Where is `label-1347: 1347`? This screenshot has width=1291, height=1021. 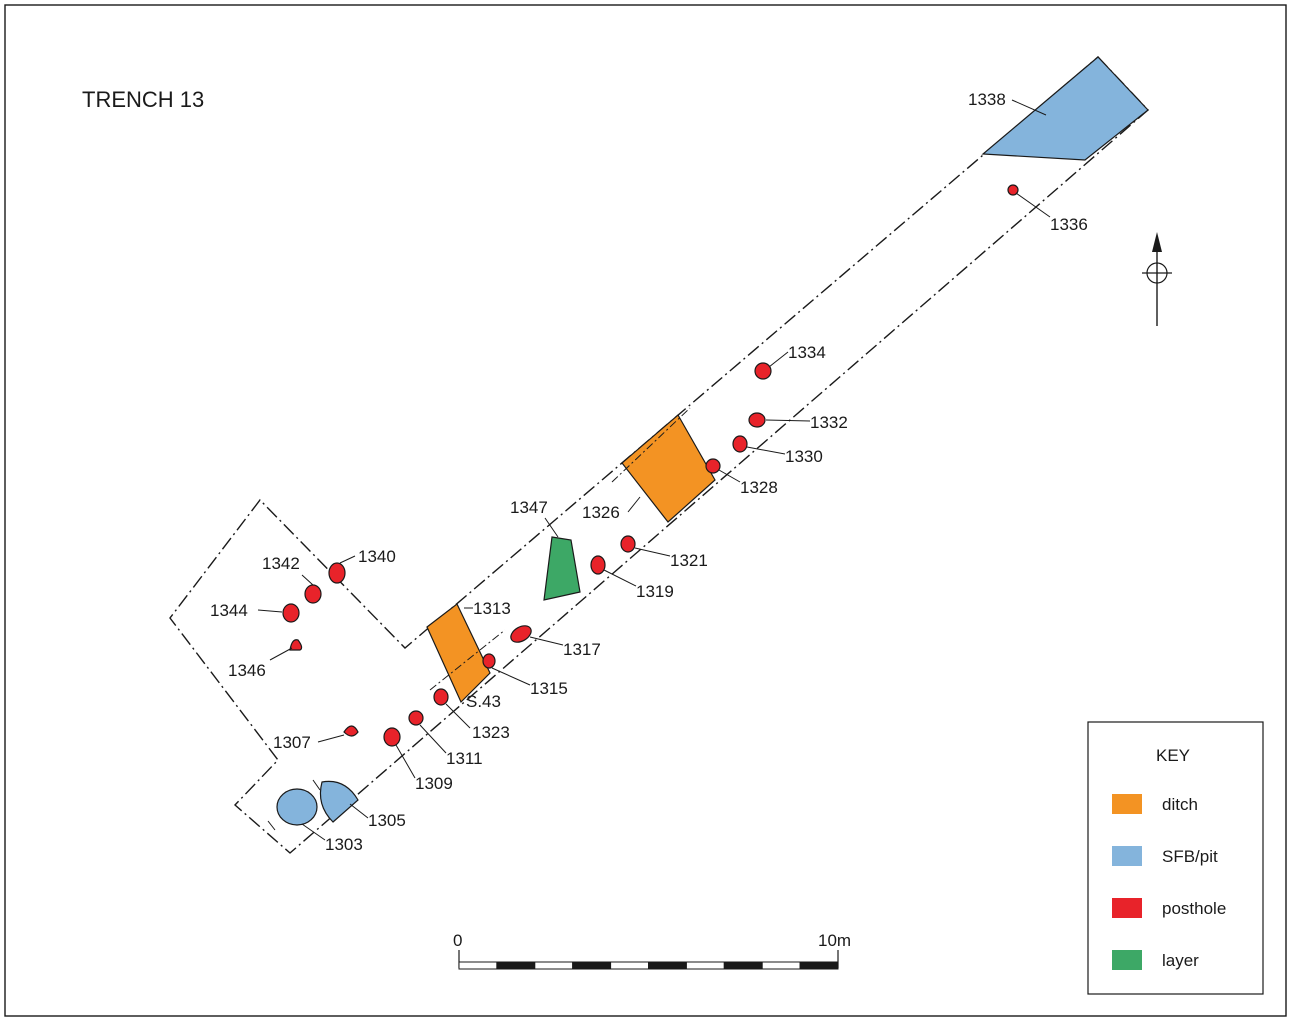
label-1347: 1347 is located at coordinates (529, 507).